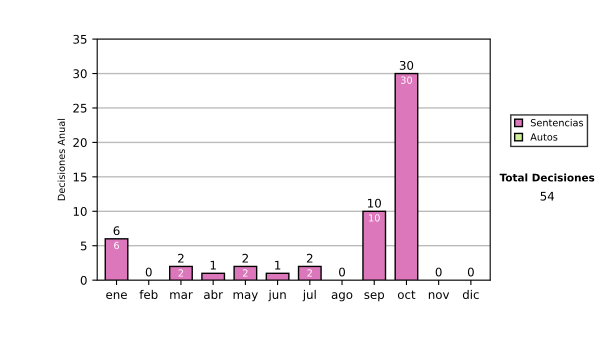 The height and width of the screenshot is (340, 600). Describe the element at coordinates (407, 295) in the screenshot. I see `x-tick-label: oct` at that location.